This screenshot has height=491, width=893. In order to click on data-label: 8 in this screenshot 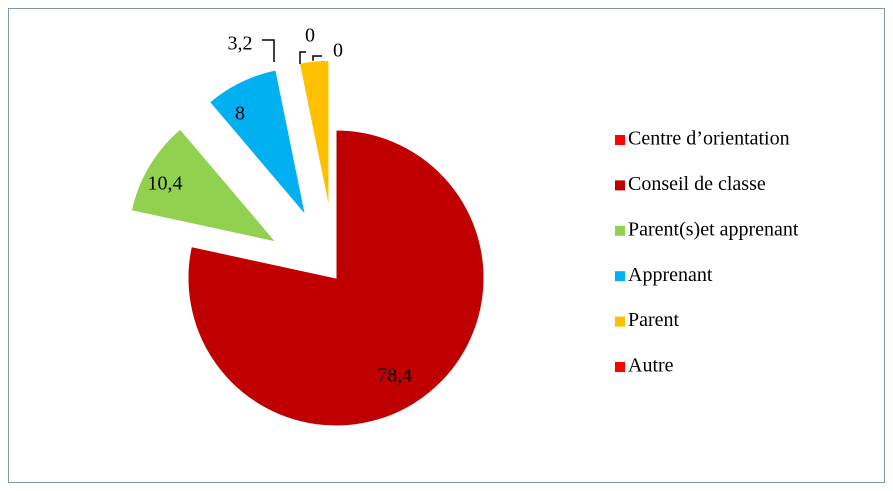, I will do `click(240, 114)`.